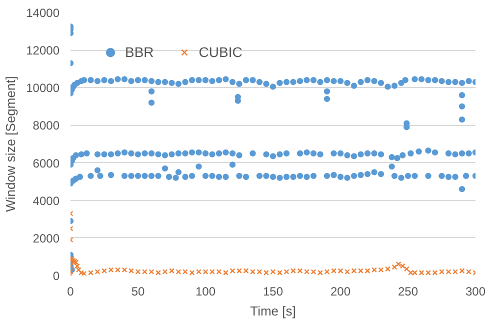 This screenshot has height=321, width=500. What do you see at coordinates (220, 52) in the screenshot?
I see `legend-label: CUBIC` at bounding box center [220, 52].